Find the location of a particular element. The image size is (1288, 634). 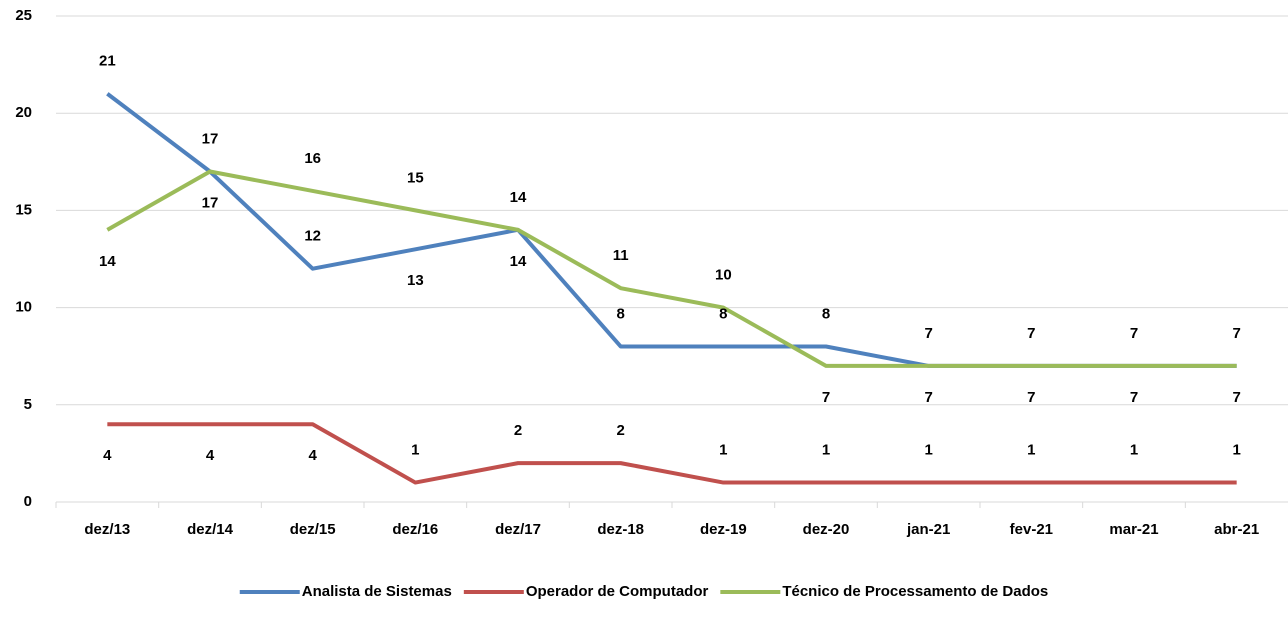

series-line is located at coordinates (672, 453).